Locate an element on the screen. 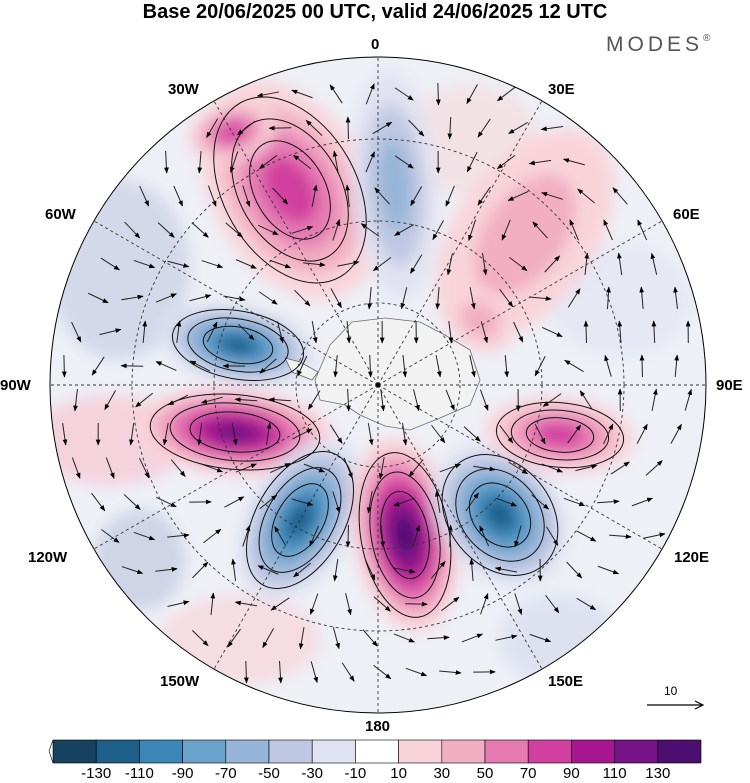  antarctica-coast is located at coordinates (397, 374).